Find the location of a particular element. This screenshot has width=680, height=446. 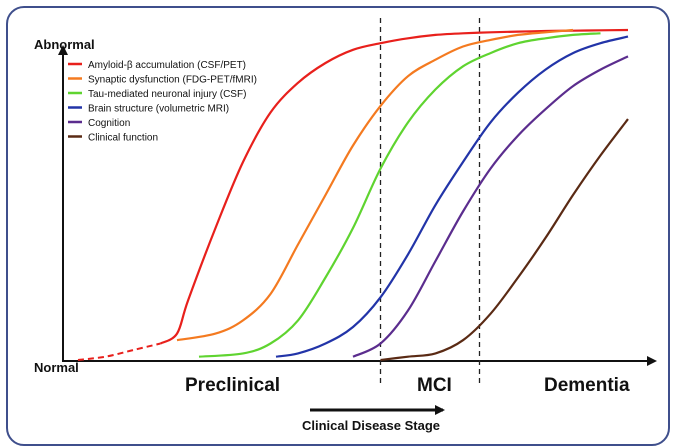

stage-dividers is located at coordinates (430, 201).